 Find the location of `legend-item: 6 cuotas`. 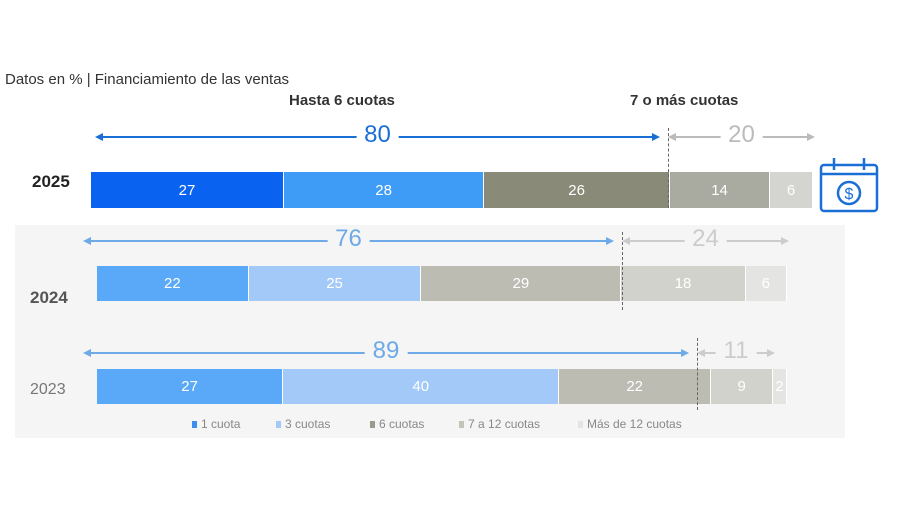

legend-item: 6 cuotas is located at coordinates (397, 424).